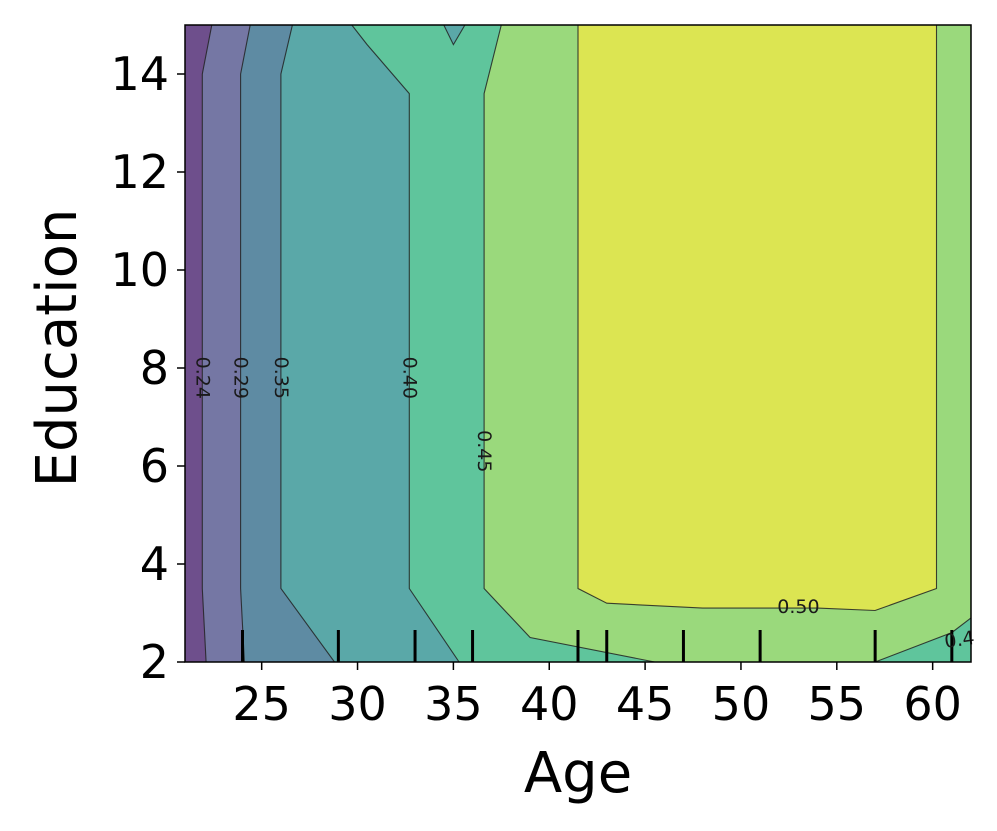 The image size is (997, 831). Describe the element at coordinates (484, 451) in the screenshot. I see `contour-label: 0.45` at that location.